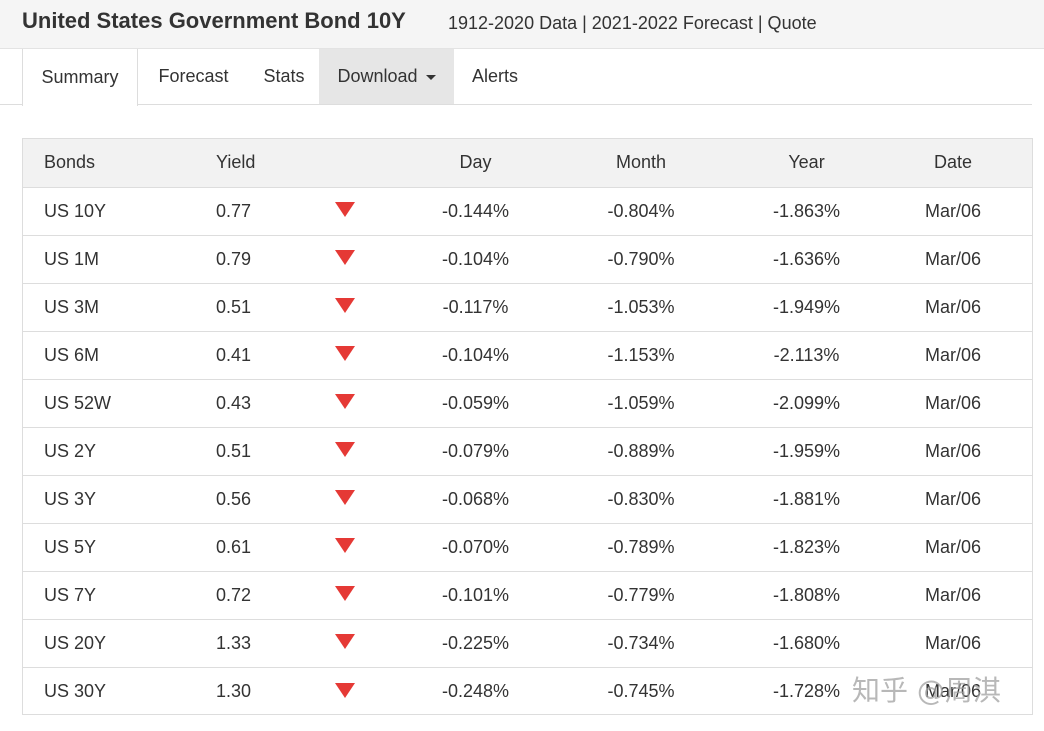 This screenshot has height=731, width=1044. What do you see at coordinates (475, 163) in the screenshot?
I see `column-header-day: Day` at bounding box center [475, 163].